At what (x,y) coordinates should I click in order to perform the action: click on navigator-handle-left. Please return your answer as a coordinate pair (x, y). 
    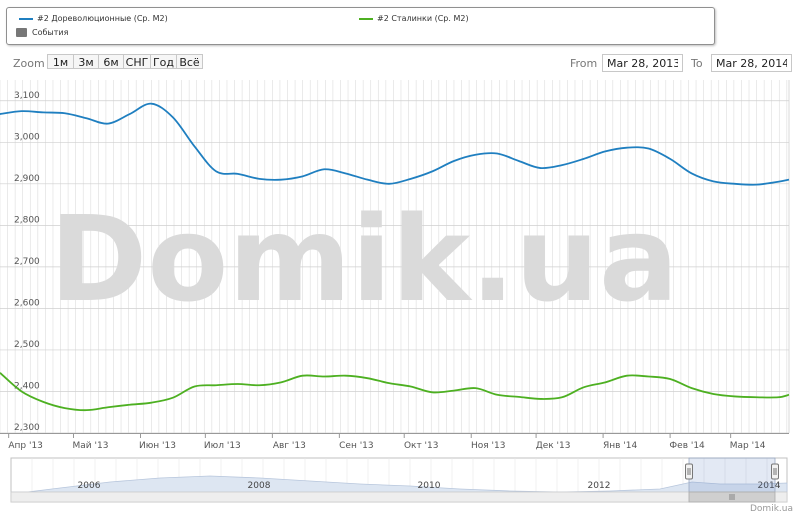
    Looking at the image, I should click on (689, 471).